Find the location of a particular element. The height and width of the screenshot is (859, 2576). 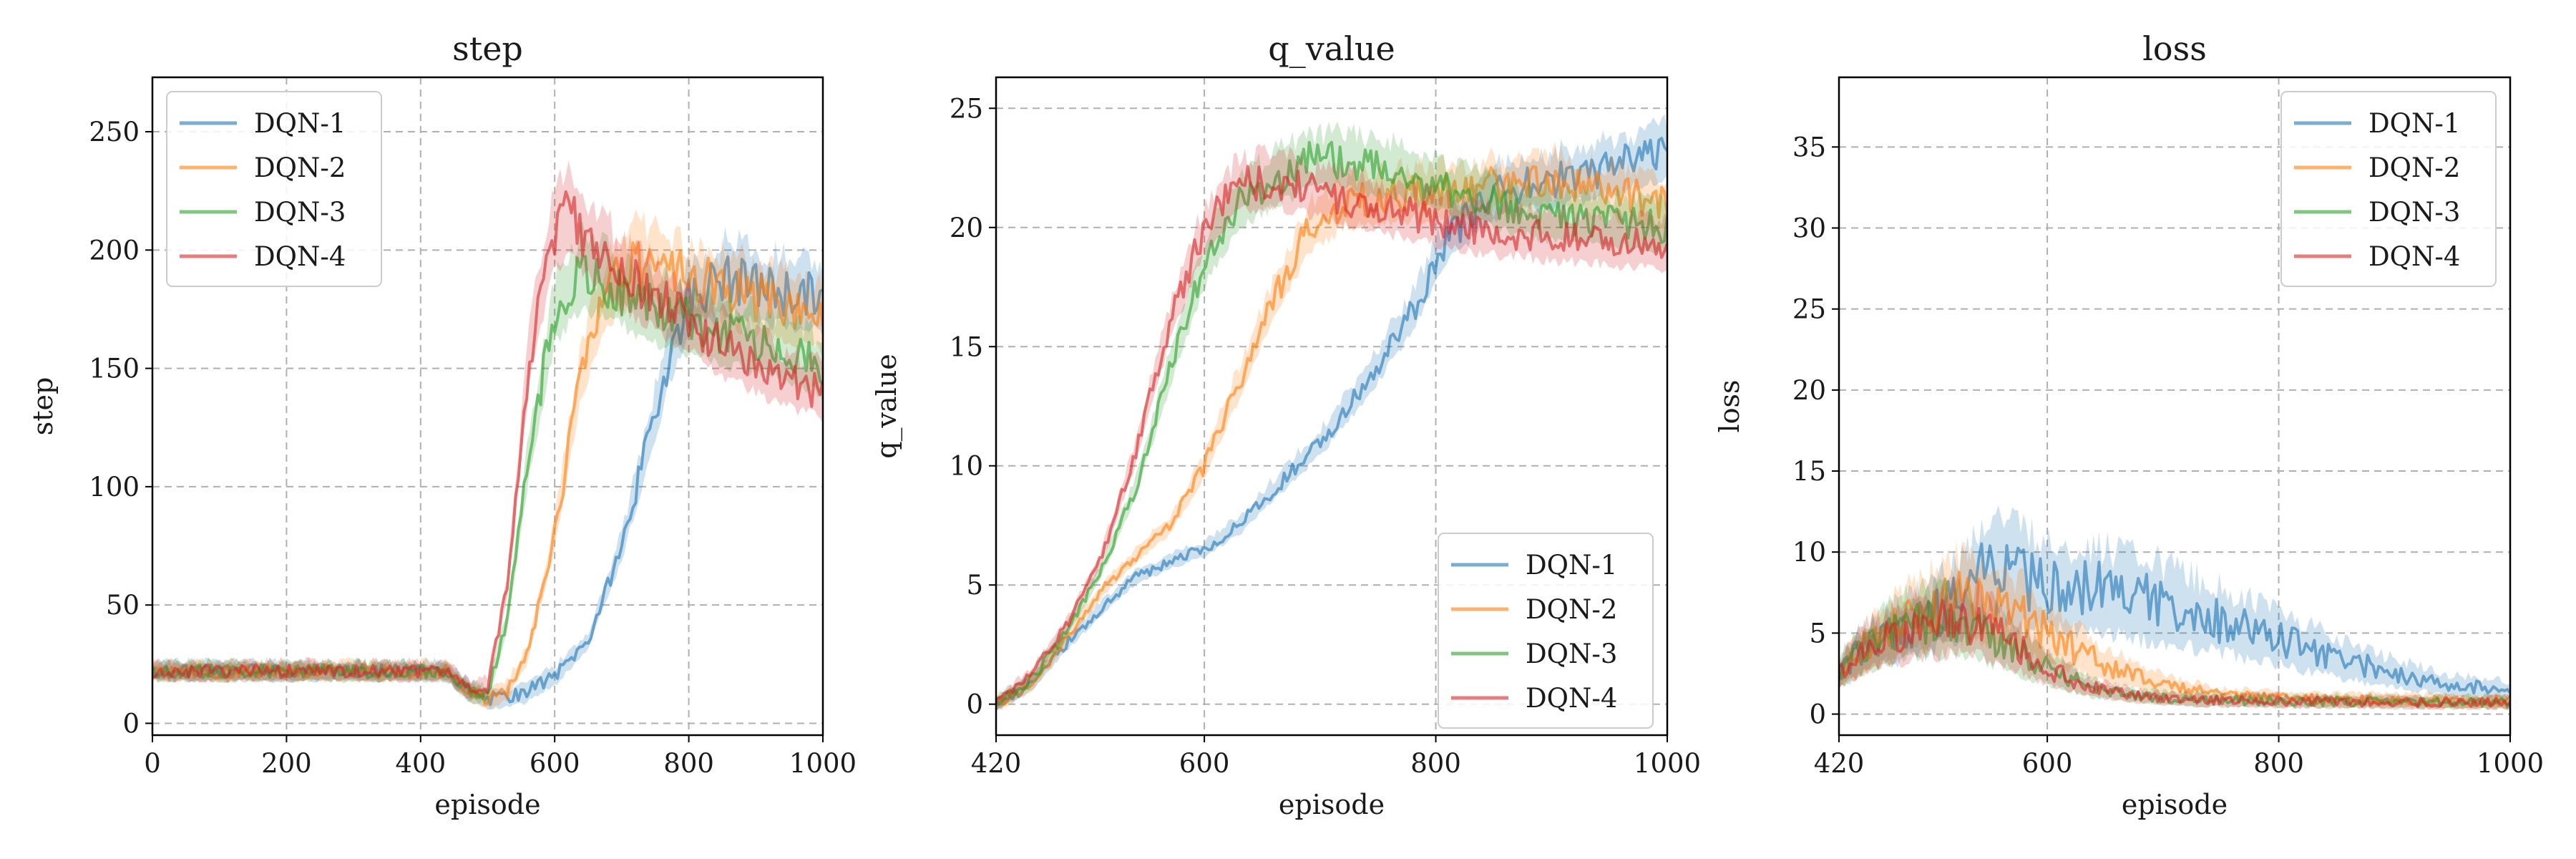

x-tick-label: 400 is located at coordinates (420, 763).